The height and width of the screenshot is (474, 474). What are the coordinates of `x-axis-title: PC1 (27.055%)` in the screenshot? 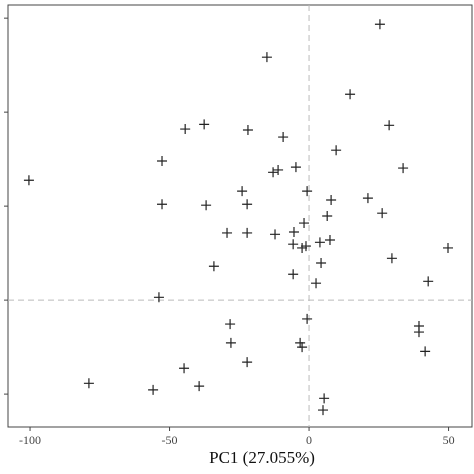 It's located at (262, 457).